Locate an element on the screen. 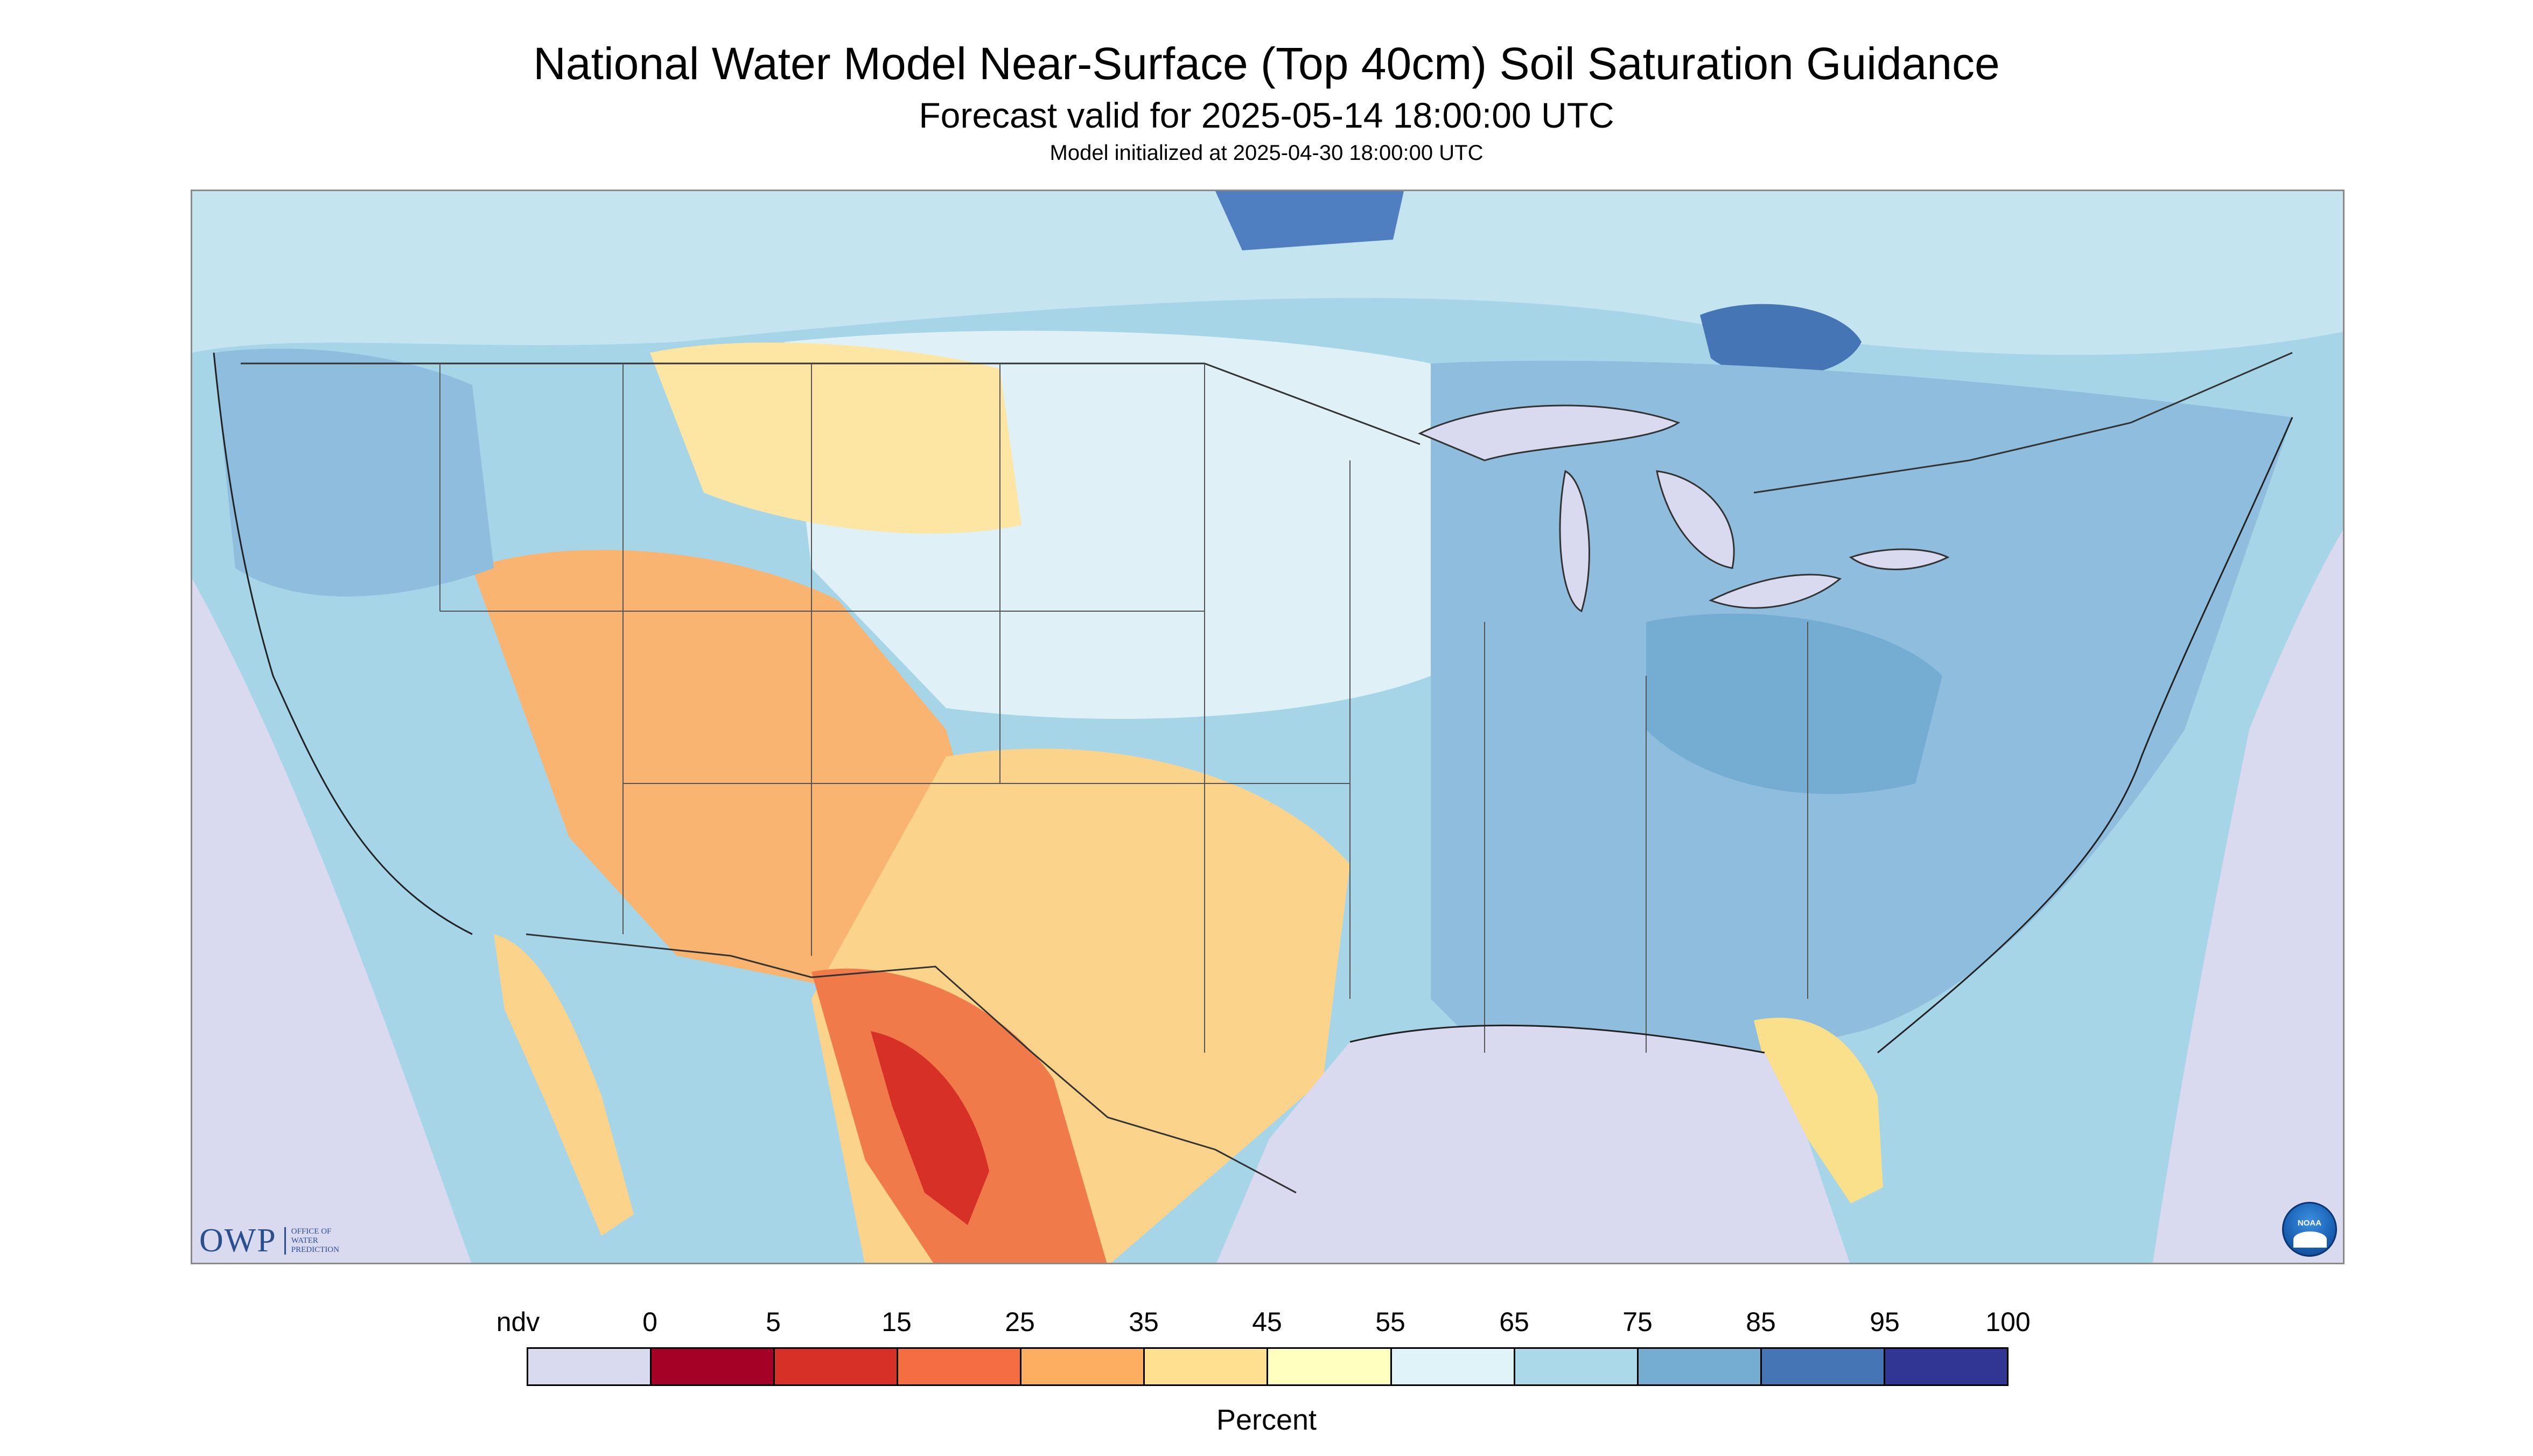  region-pnw is located at coordinates (354, 472).